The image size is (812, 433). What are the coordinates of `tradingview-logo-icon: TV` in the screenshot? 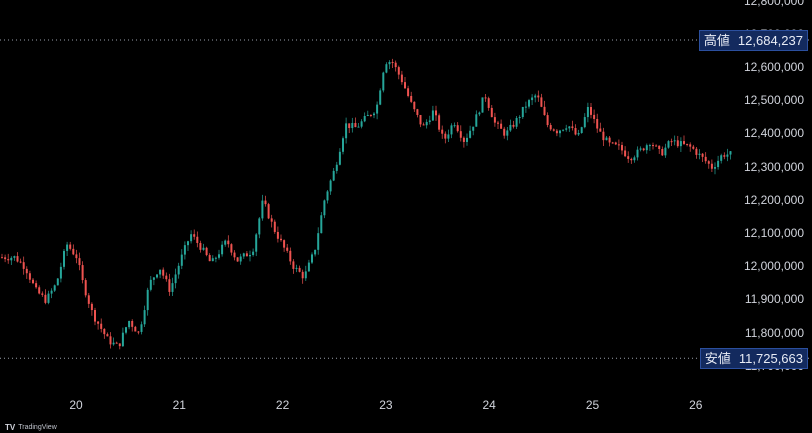 It's located at (10, 427).